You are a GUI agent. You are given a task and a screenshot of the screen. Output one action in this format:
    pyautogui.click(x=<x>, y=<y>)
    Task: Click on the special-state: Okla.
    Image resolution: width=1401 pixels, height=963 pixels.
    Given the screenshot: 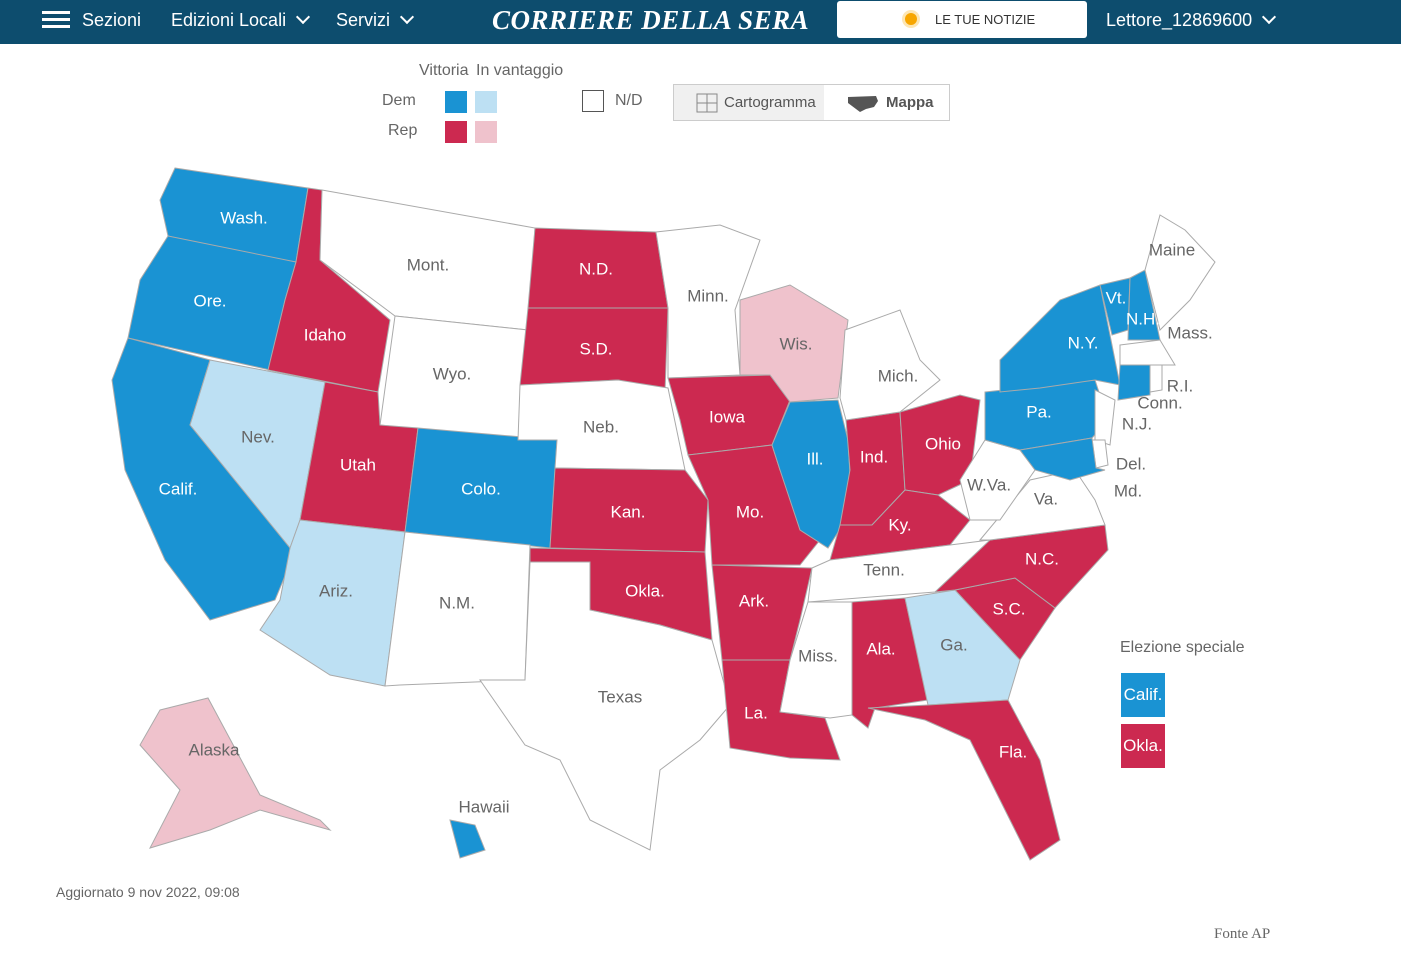 What is the action you would take?
    pyautogui.click(x=1143, y=746)
    